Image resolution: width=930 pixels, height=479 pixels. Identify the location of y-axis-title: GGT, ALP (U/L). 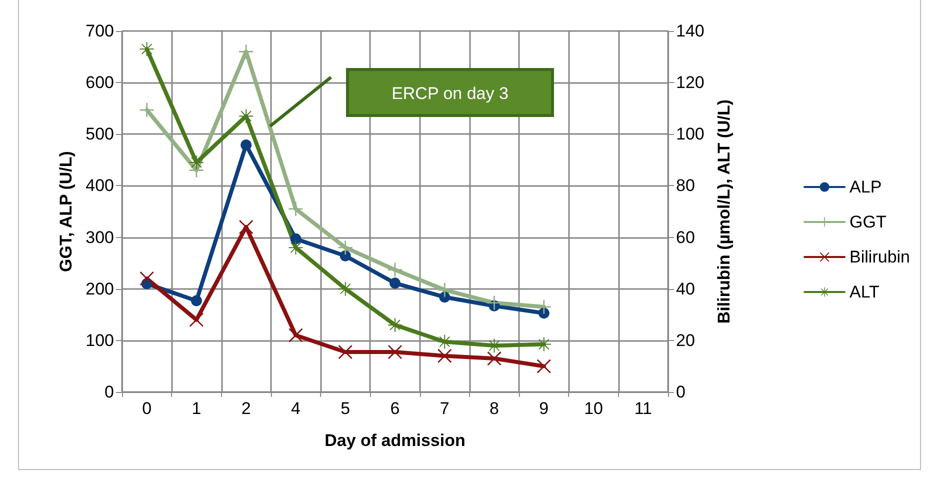
(66, 211).